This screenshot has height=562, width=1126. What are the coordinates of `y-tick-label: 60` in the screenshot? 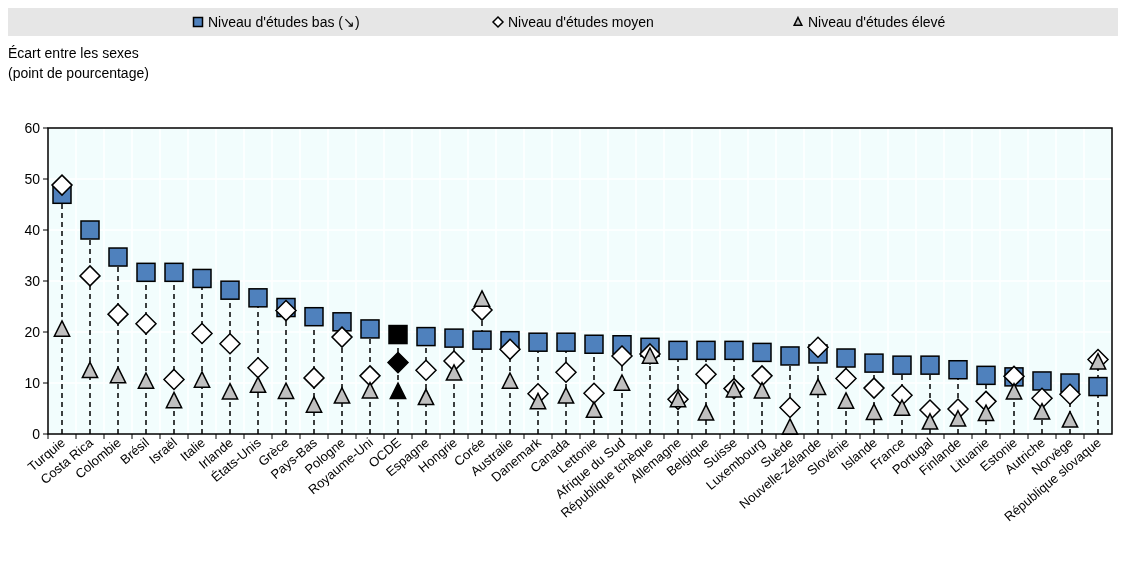 It's located at (32, 127).